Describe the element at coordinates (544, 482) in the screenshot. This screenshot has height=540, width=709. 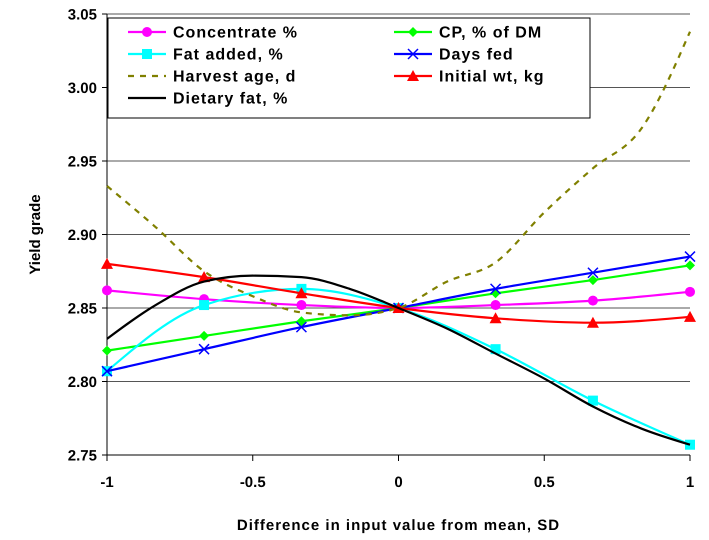
I see `x-tick-label: 0.5` at that location.